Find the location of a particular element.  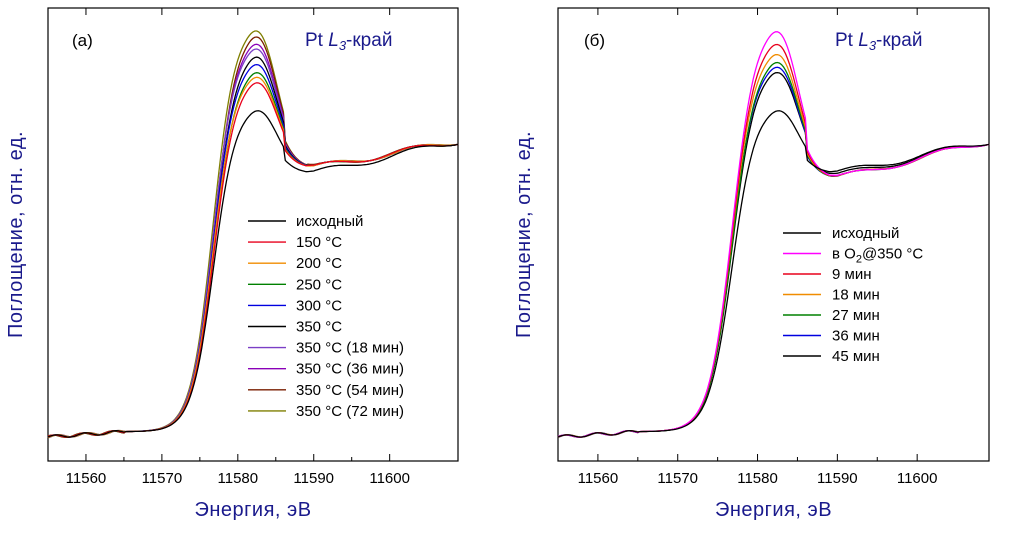

panel-label: (а) is located at coordinates (82, 40).